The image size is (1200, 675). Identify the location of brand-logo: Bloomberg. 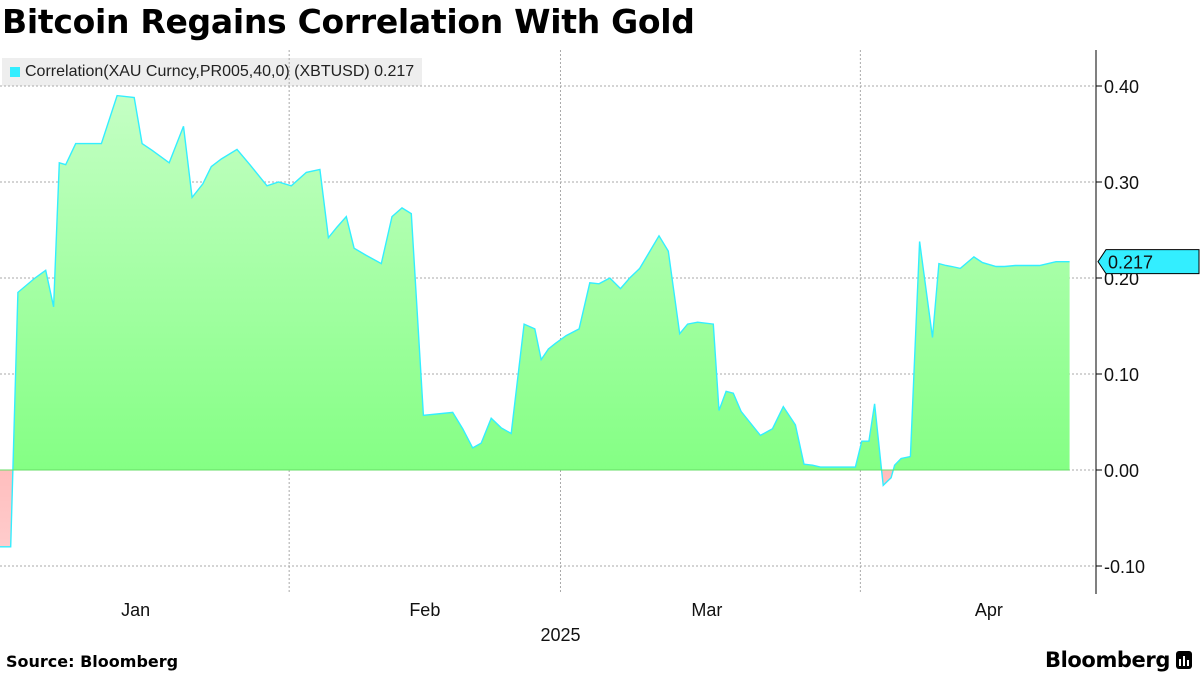
(1118, 660).